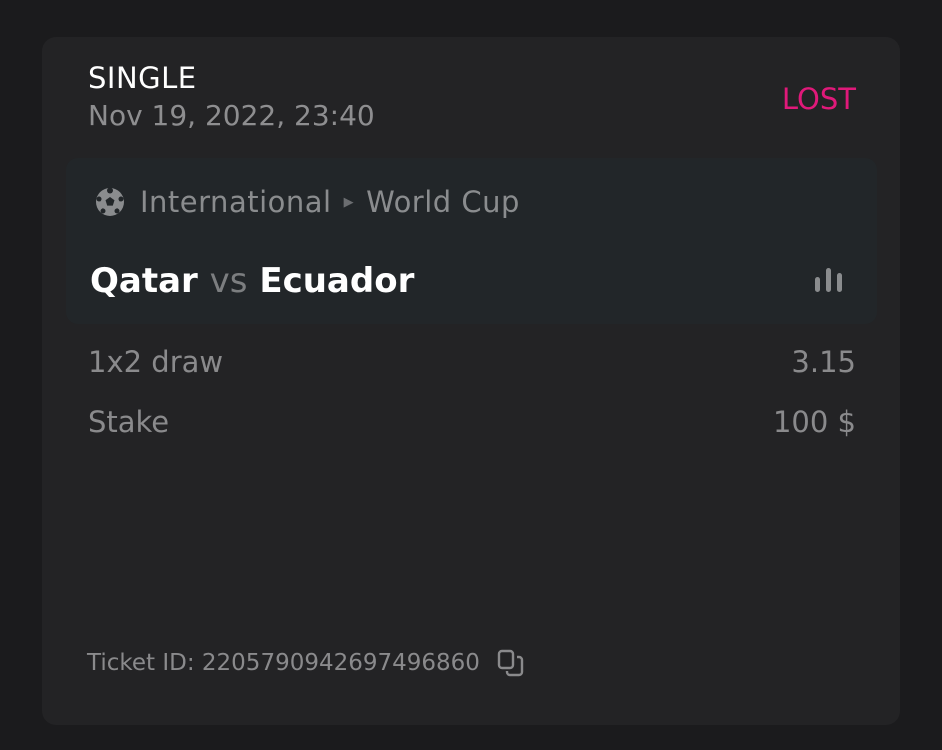 Image resolution: width=942 pixels, height=750 pixels. What do you see at coordinates (814, 422) in the screenshot?
I see `stake-value: 100 $` at bounding box center [814, 422].